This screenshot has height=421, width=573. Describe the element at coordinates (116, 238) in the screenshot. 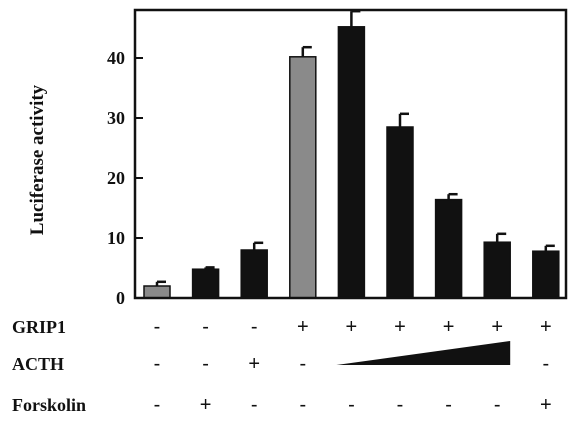

I see `y-tick-label: 10` at that location.